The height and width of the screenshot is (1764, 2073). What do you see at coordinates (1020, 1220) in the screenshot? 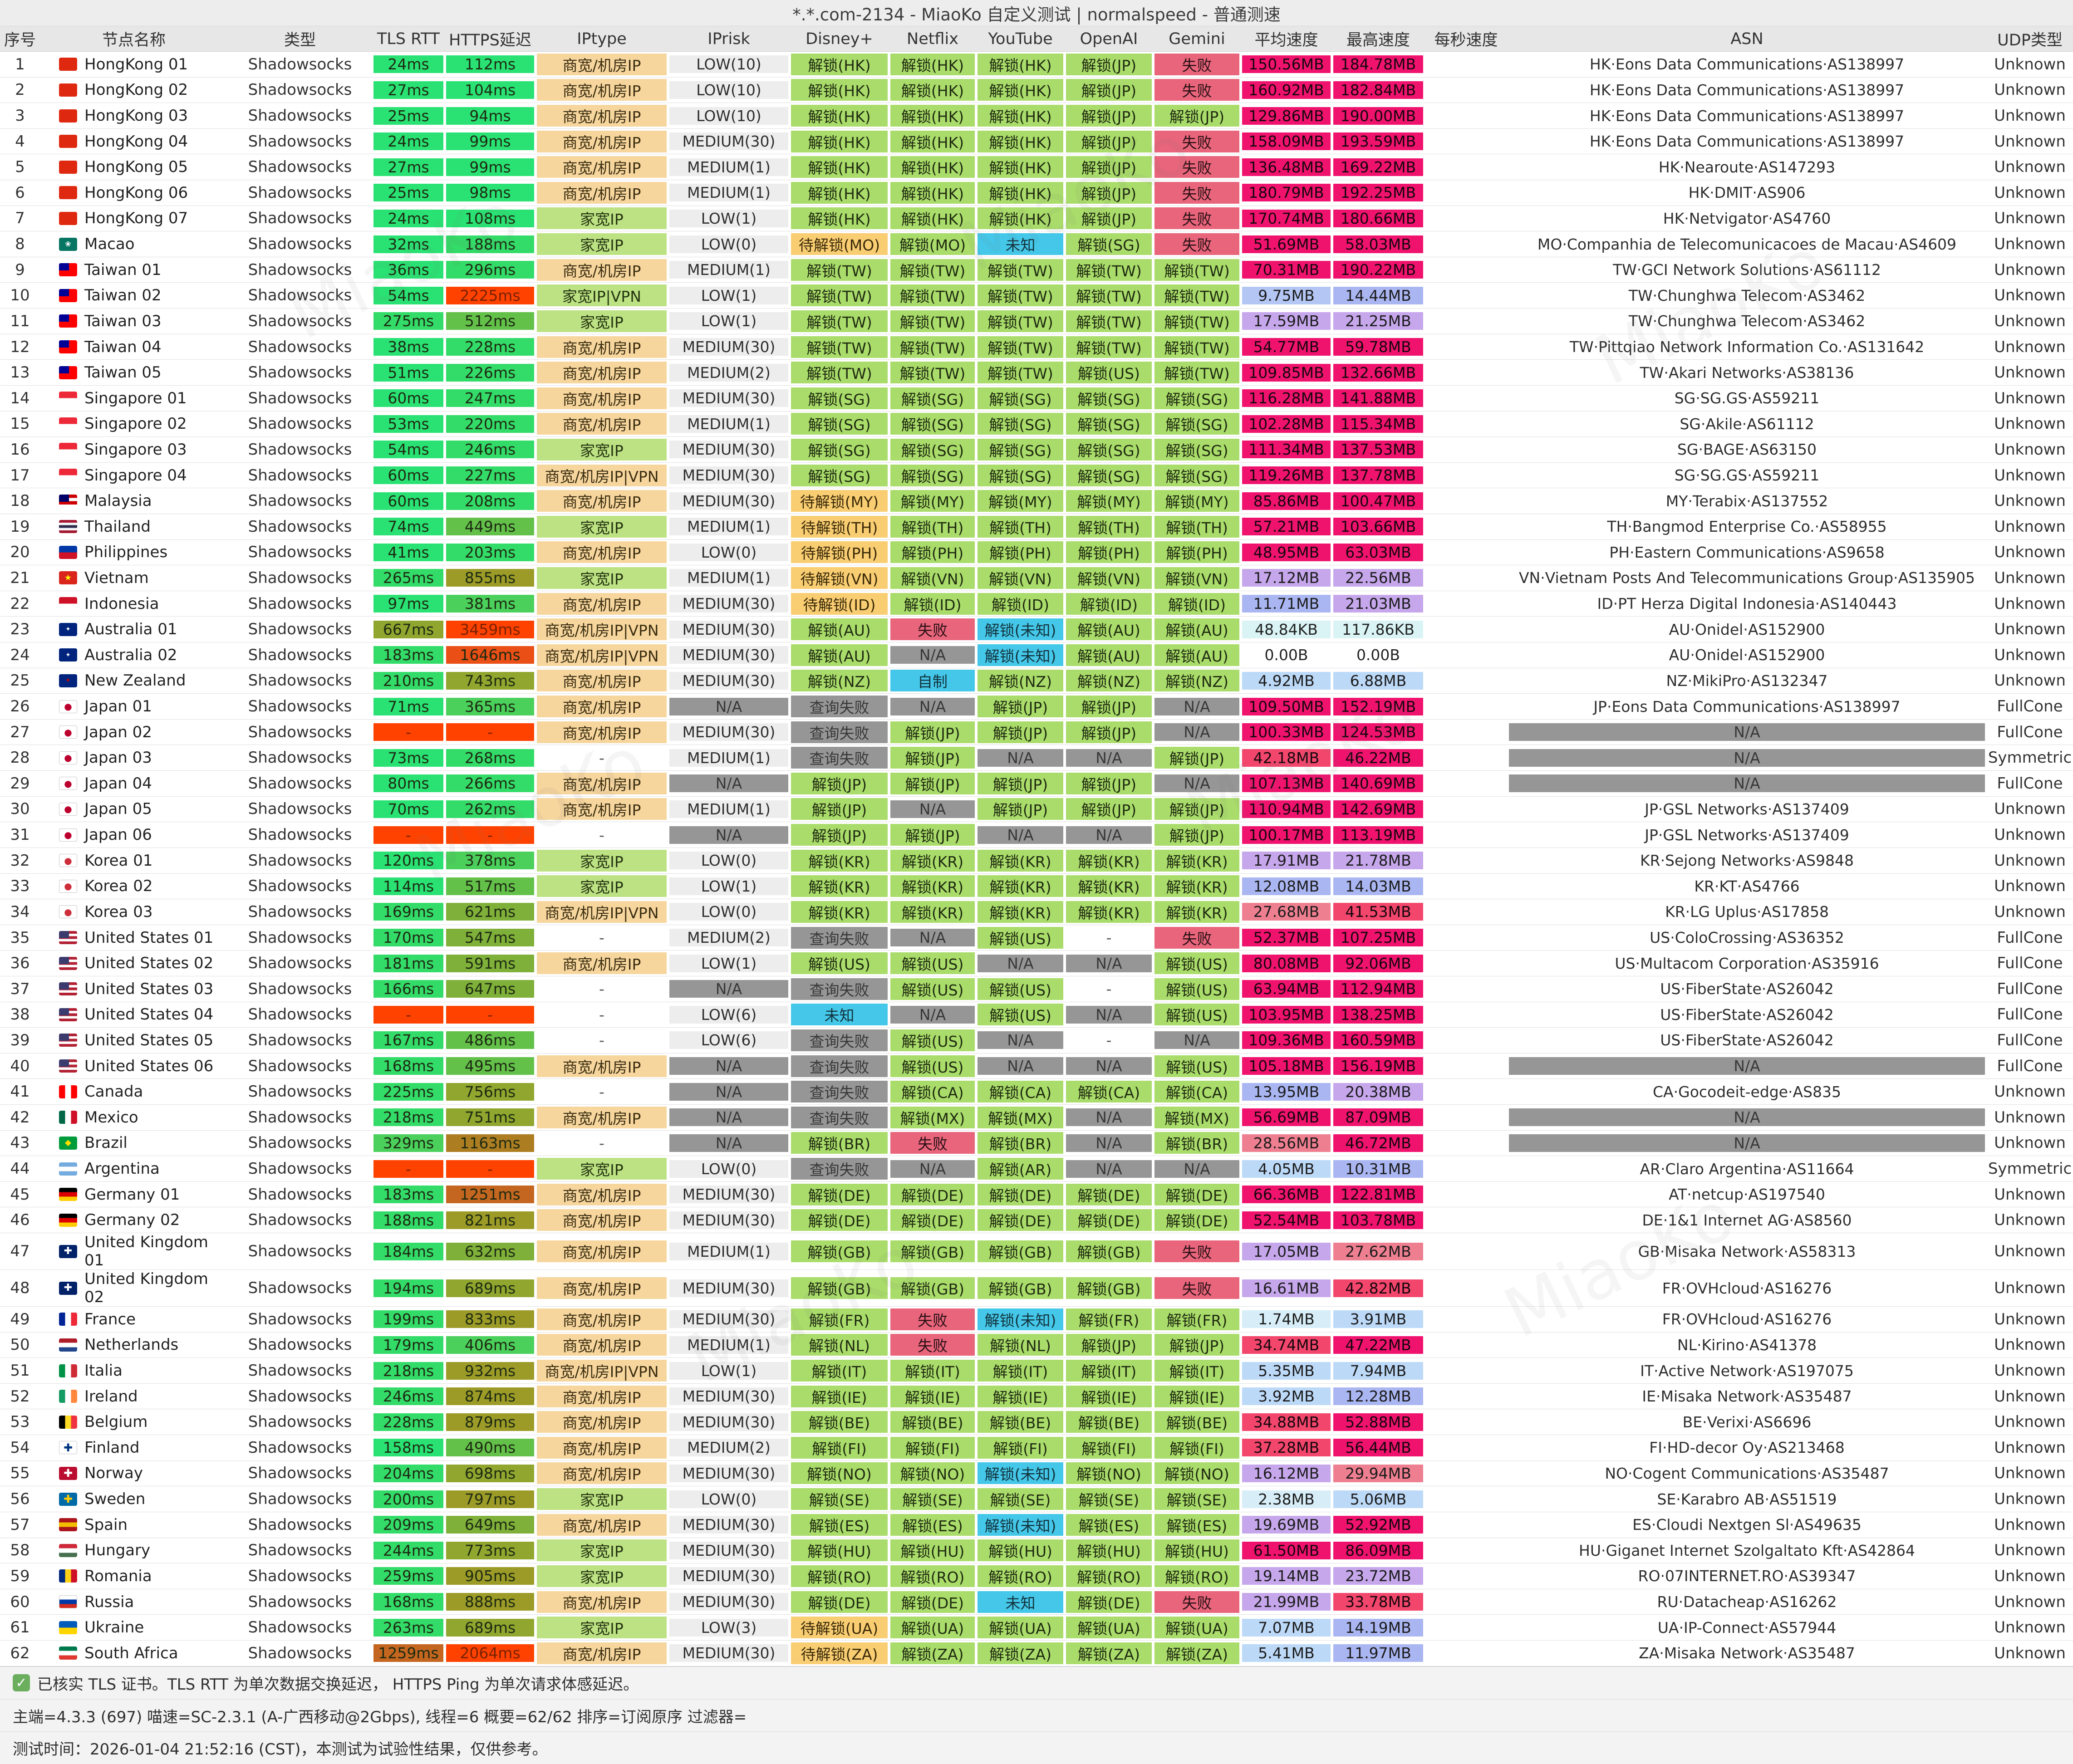
I see `youtube-cell: 解锁(DE)` at bounding box center [1020, 1220].